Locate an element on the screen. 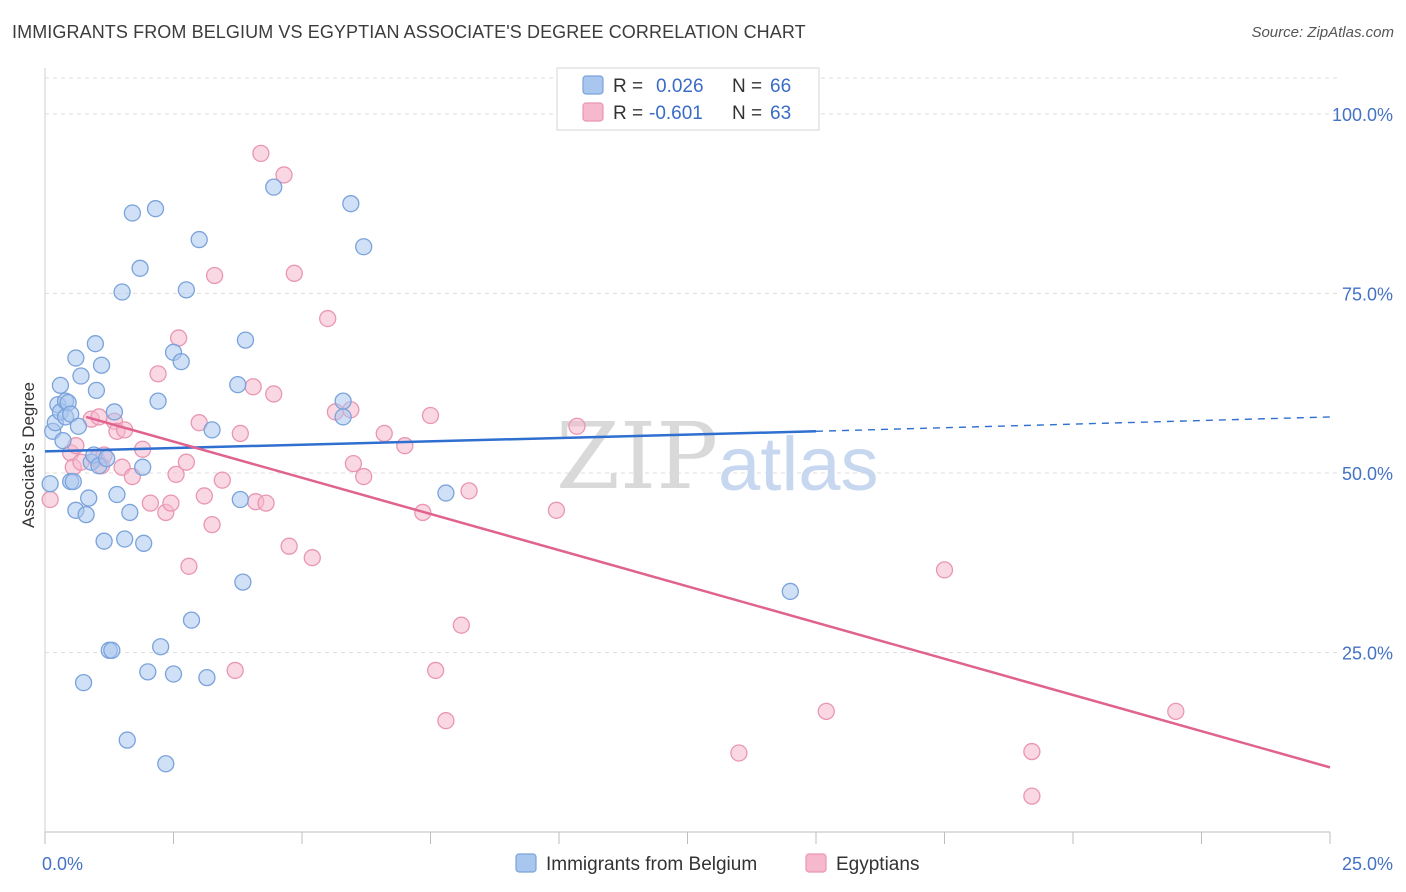 Image resolution: width=1406 pixels, height=892 pixels. legend-r-label-egypt: R = is located at coordinates (628, 113).